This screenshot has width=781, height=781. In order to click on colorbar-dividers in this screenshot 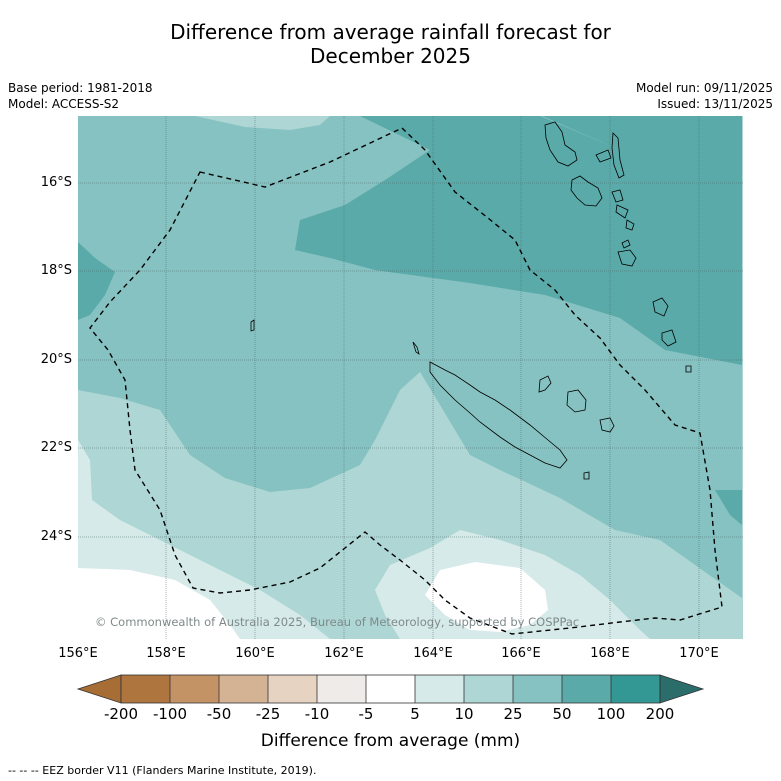, I will do `click(390, 689)`.